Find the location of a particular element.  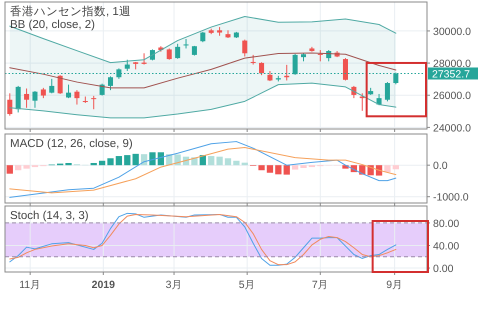

y-tick-label: 30000.0 is located at coordinates (452, 32).